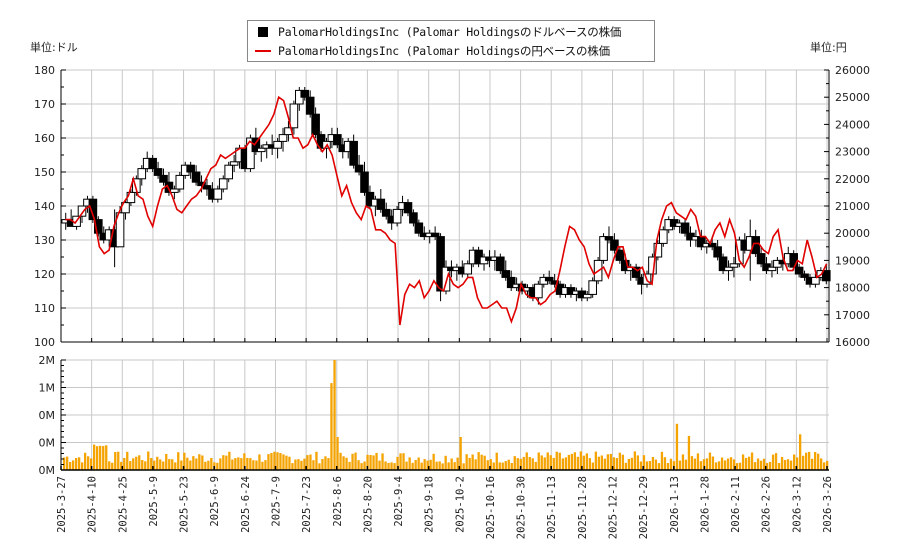  Describe the element at coordinates (852, 288) in the screenshot. I see `svg-text: 18000` at that location.